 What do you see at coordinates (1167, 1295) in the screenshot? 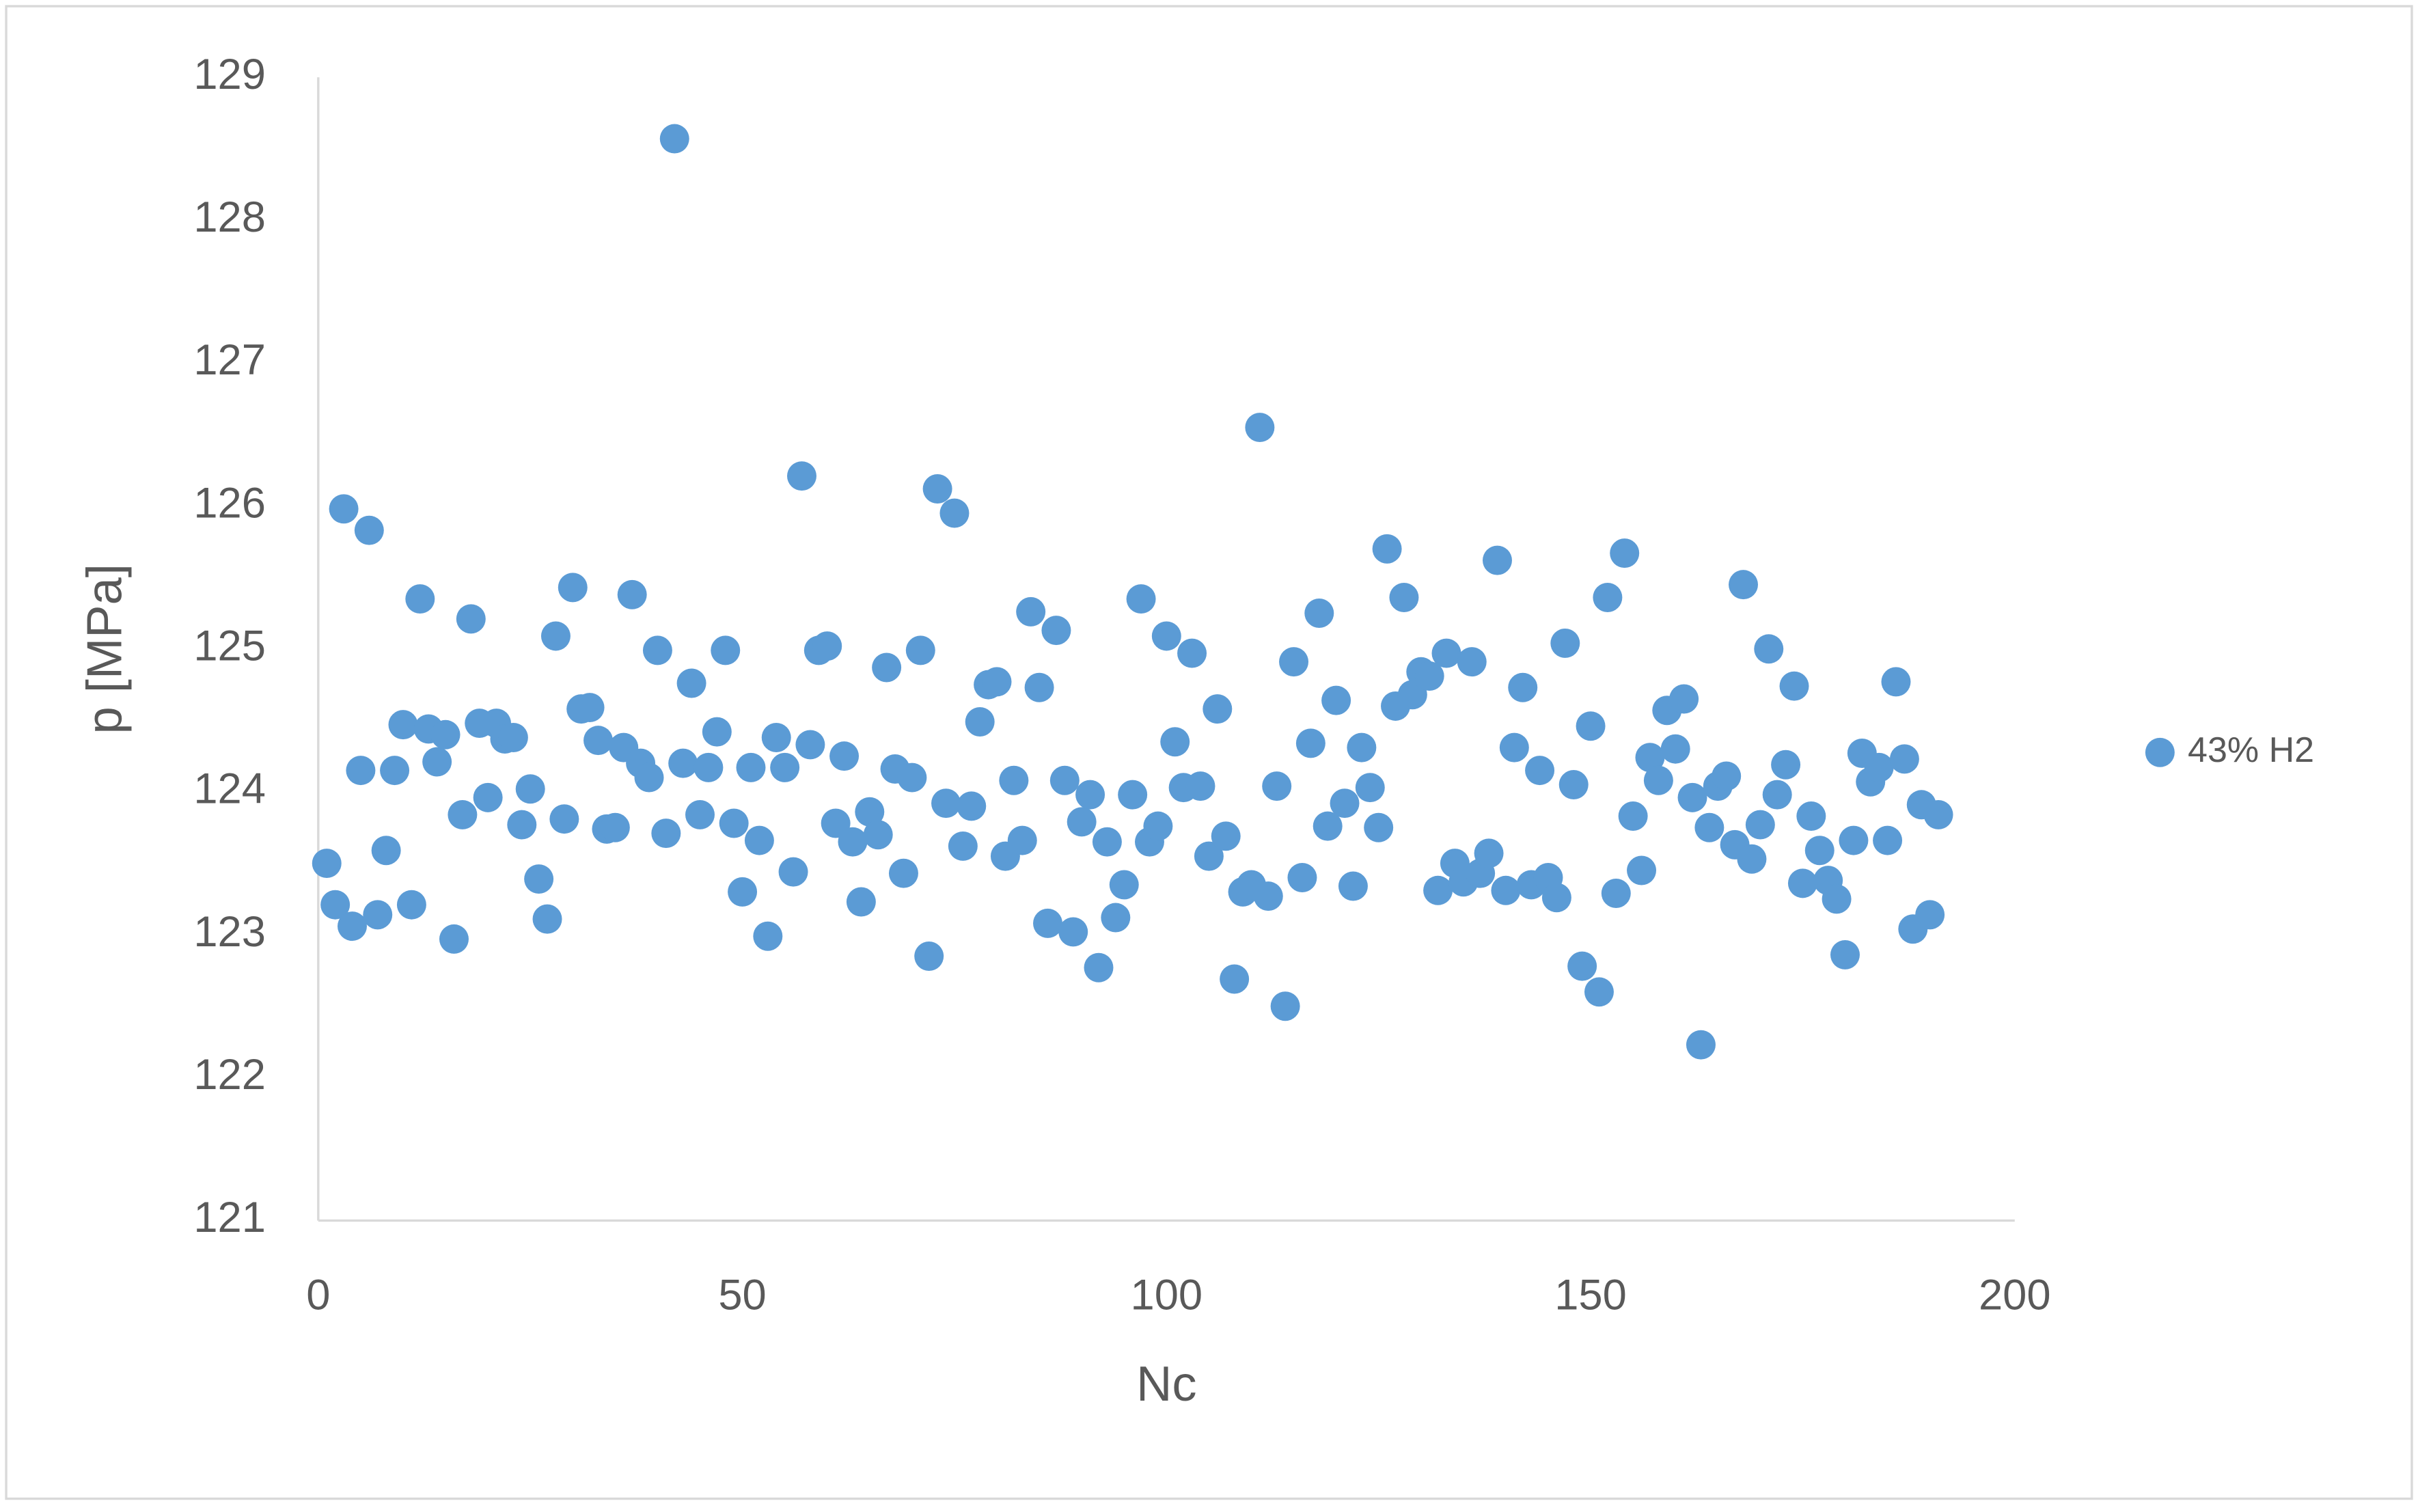
I see `x-tick-label: 100` at bounding box center [1167, 1295].